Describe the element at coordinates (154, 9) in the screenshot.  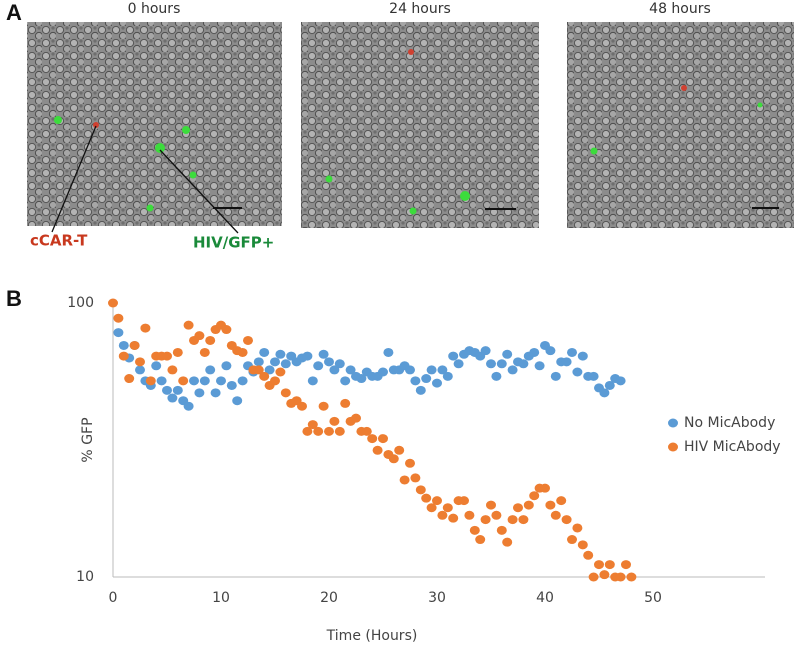
I see `image-label: 0 hours` at that location.